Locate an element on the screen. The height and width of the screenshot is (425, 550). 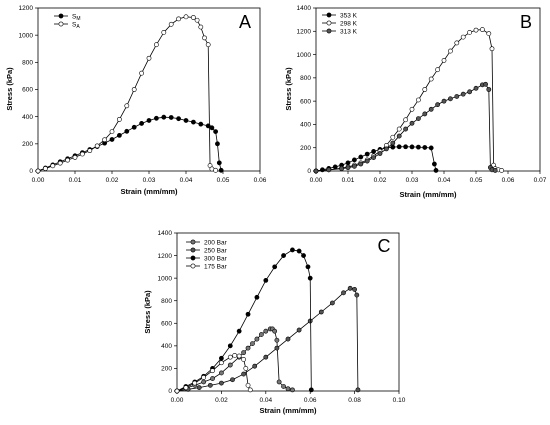
panel-b-ytick-label: 1200 is located at coordinates (304, 31).